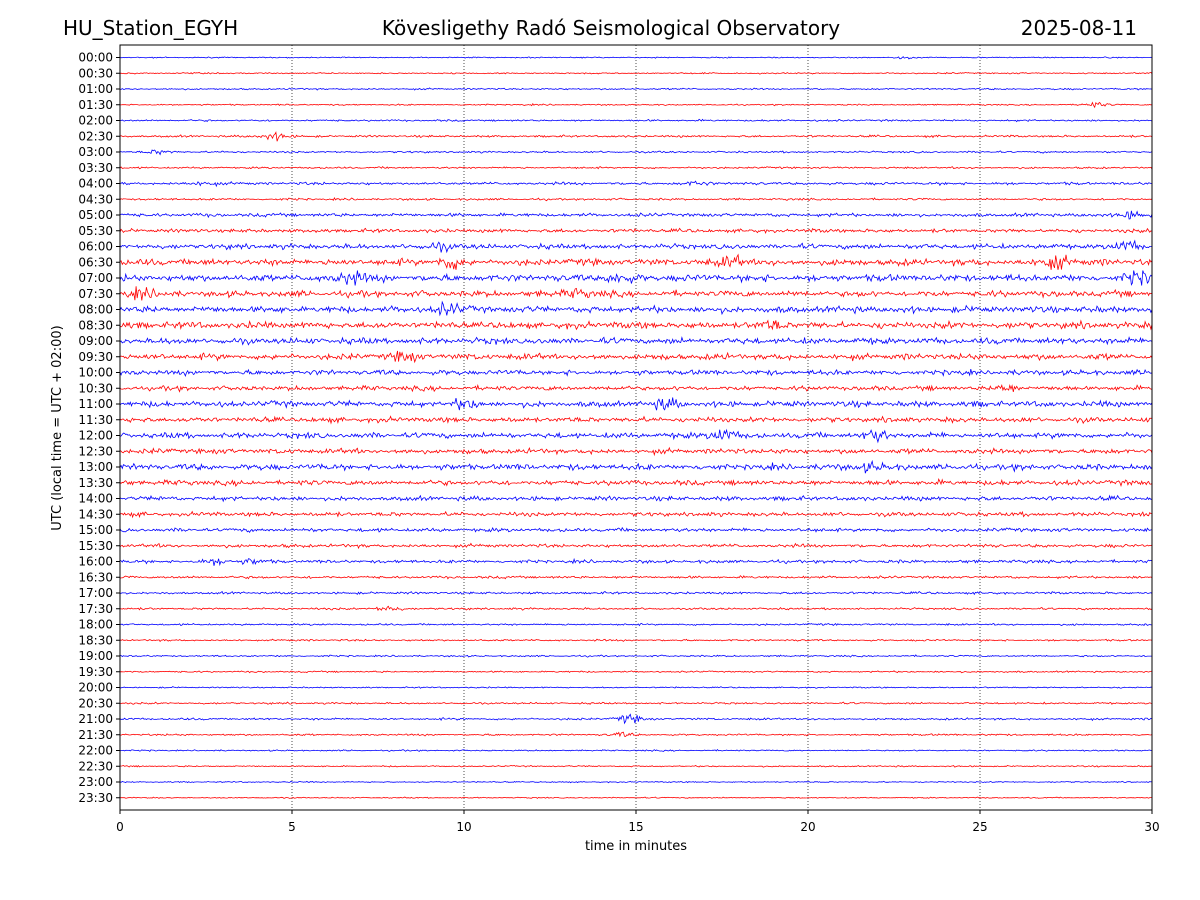  Describe the element at coordinates (95, 798) in the screenshot. I see `y-tick-label: 23:30` at that location.